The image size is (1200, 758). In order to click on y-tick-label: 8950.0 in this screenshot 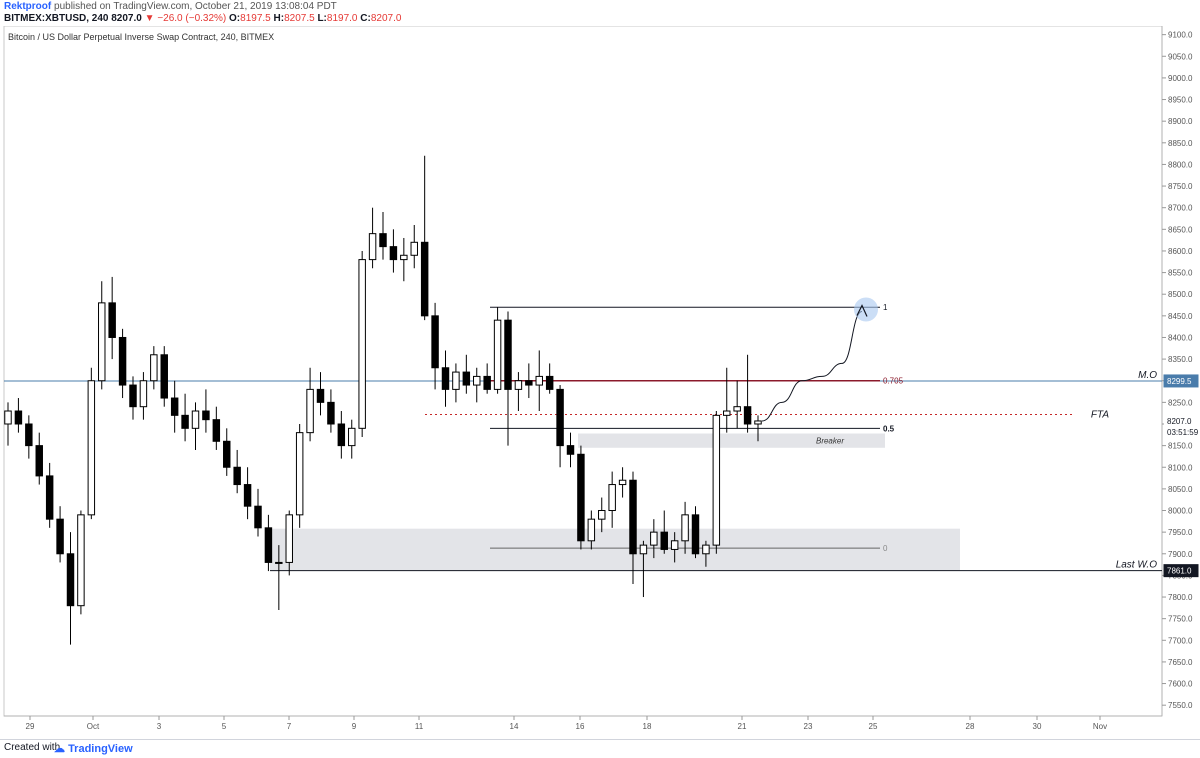, I will do `click(1180, 100)`.